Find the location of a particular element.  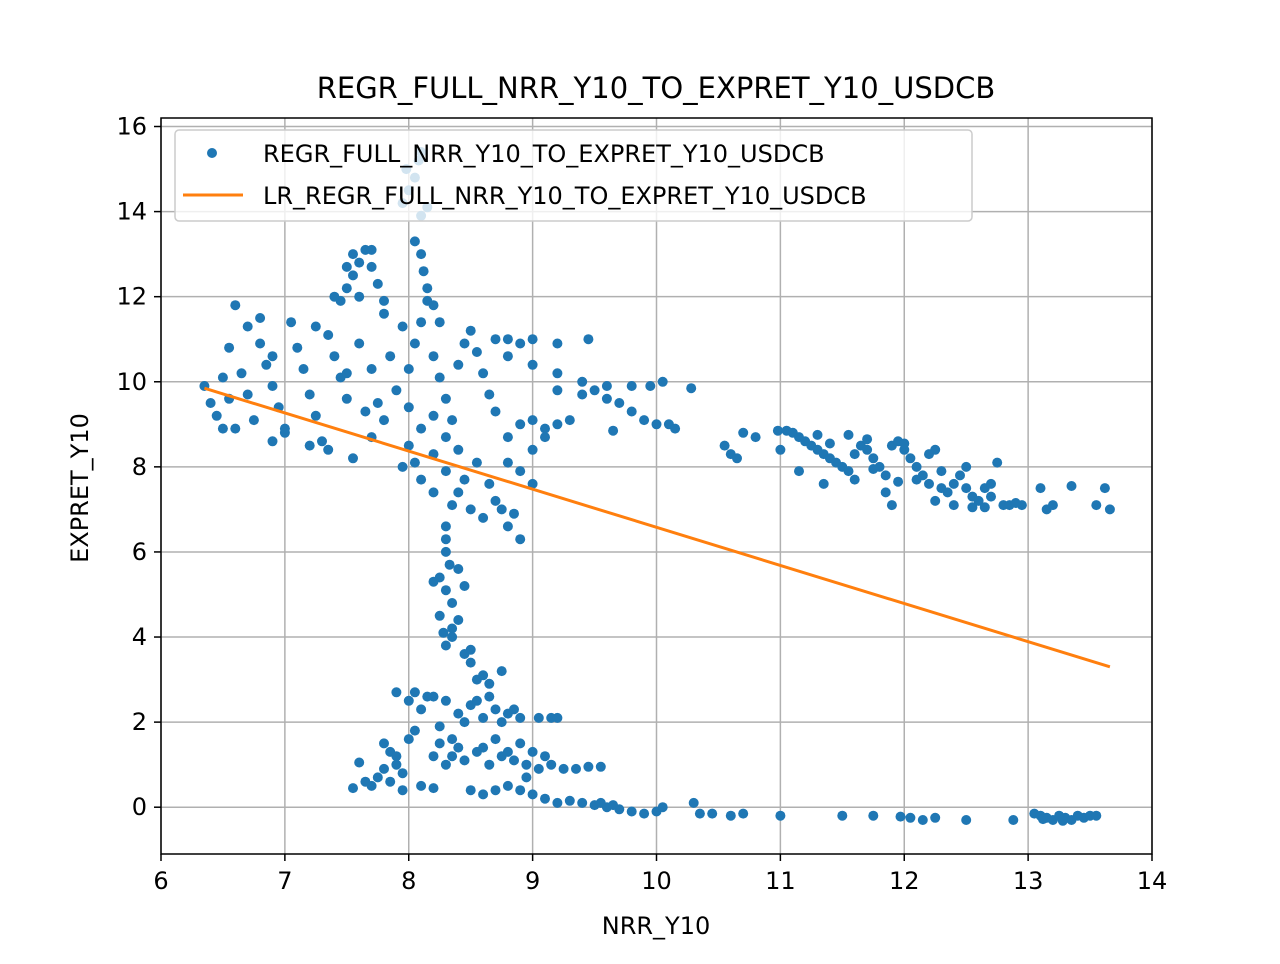

y-tick-label: 8 is located at coordinates (139, 467).